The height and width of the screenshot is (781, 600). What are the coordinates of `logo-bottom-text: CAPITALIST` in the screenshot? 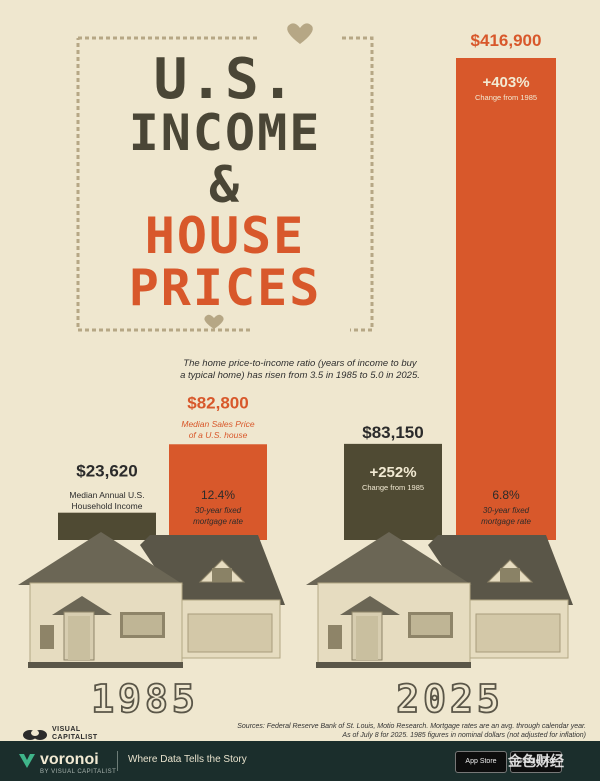 It's located at (75, 737).